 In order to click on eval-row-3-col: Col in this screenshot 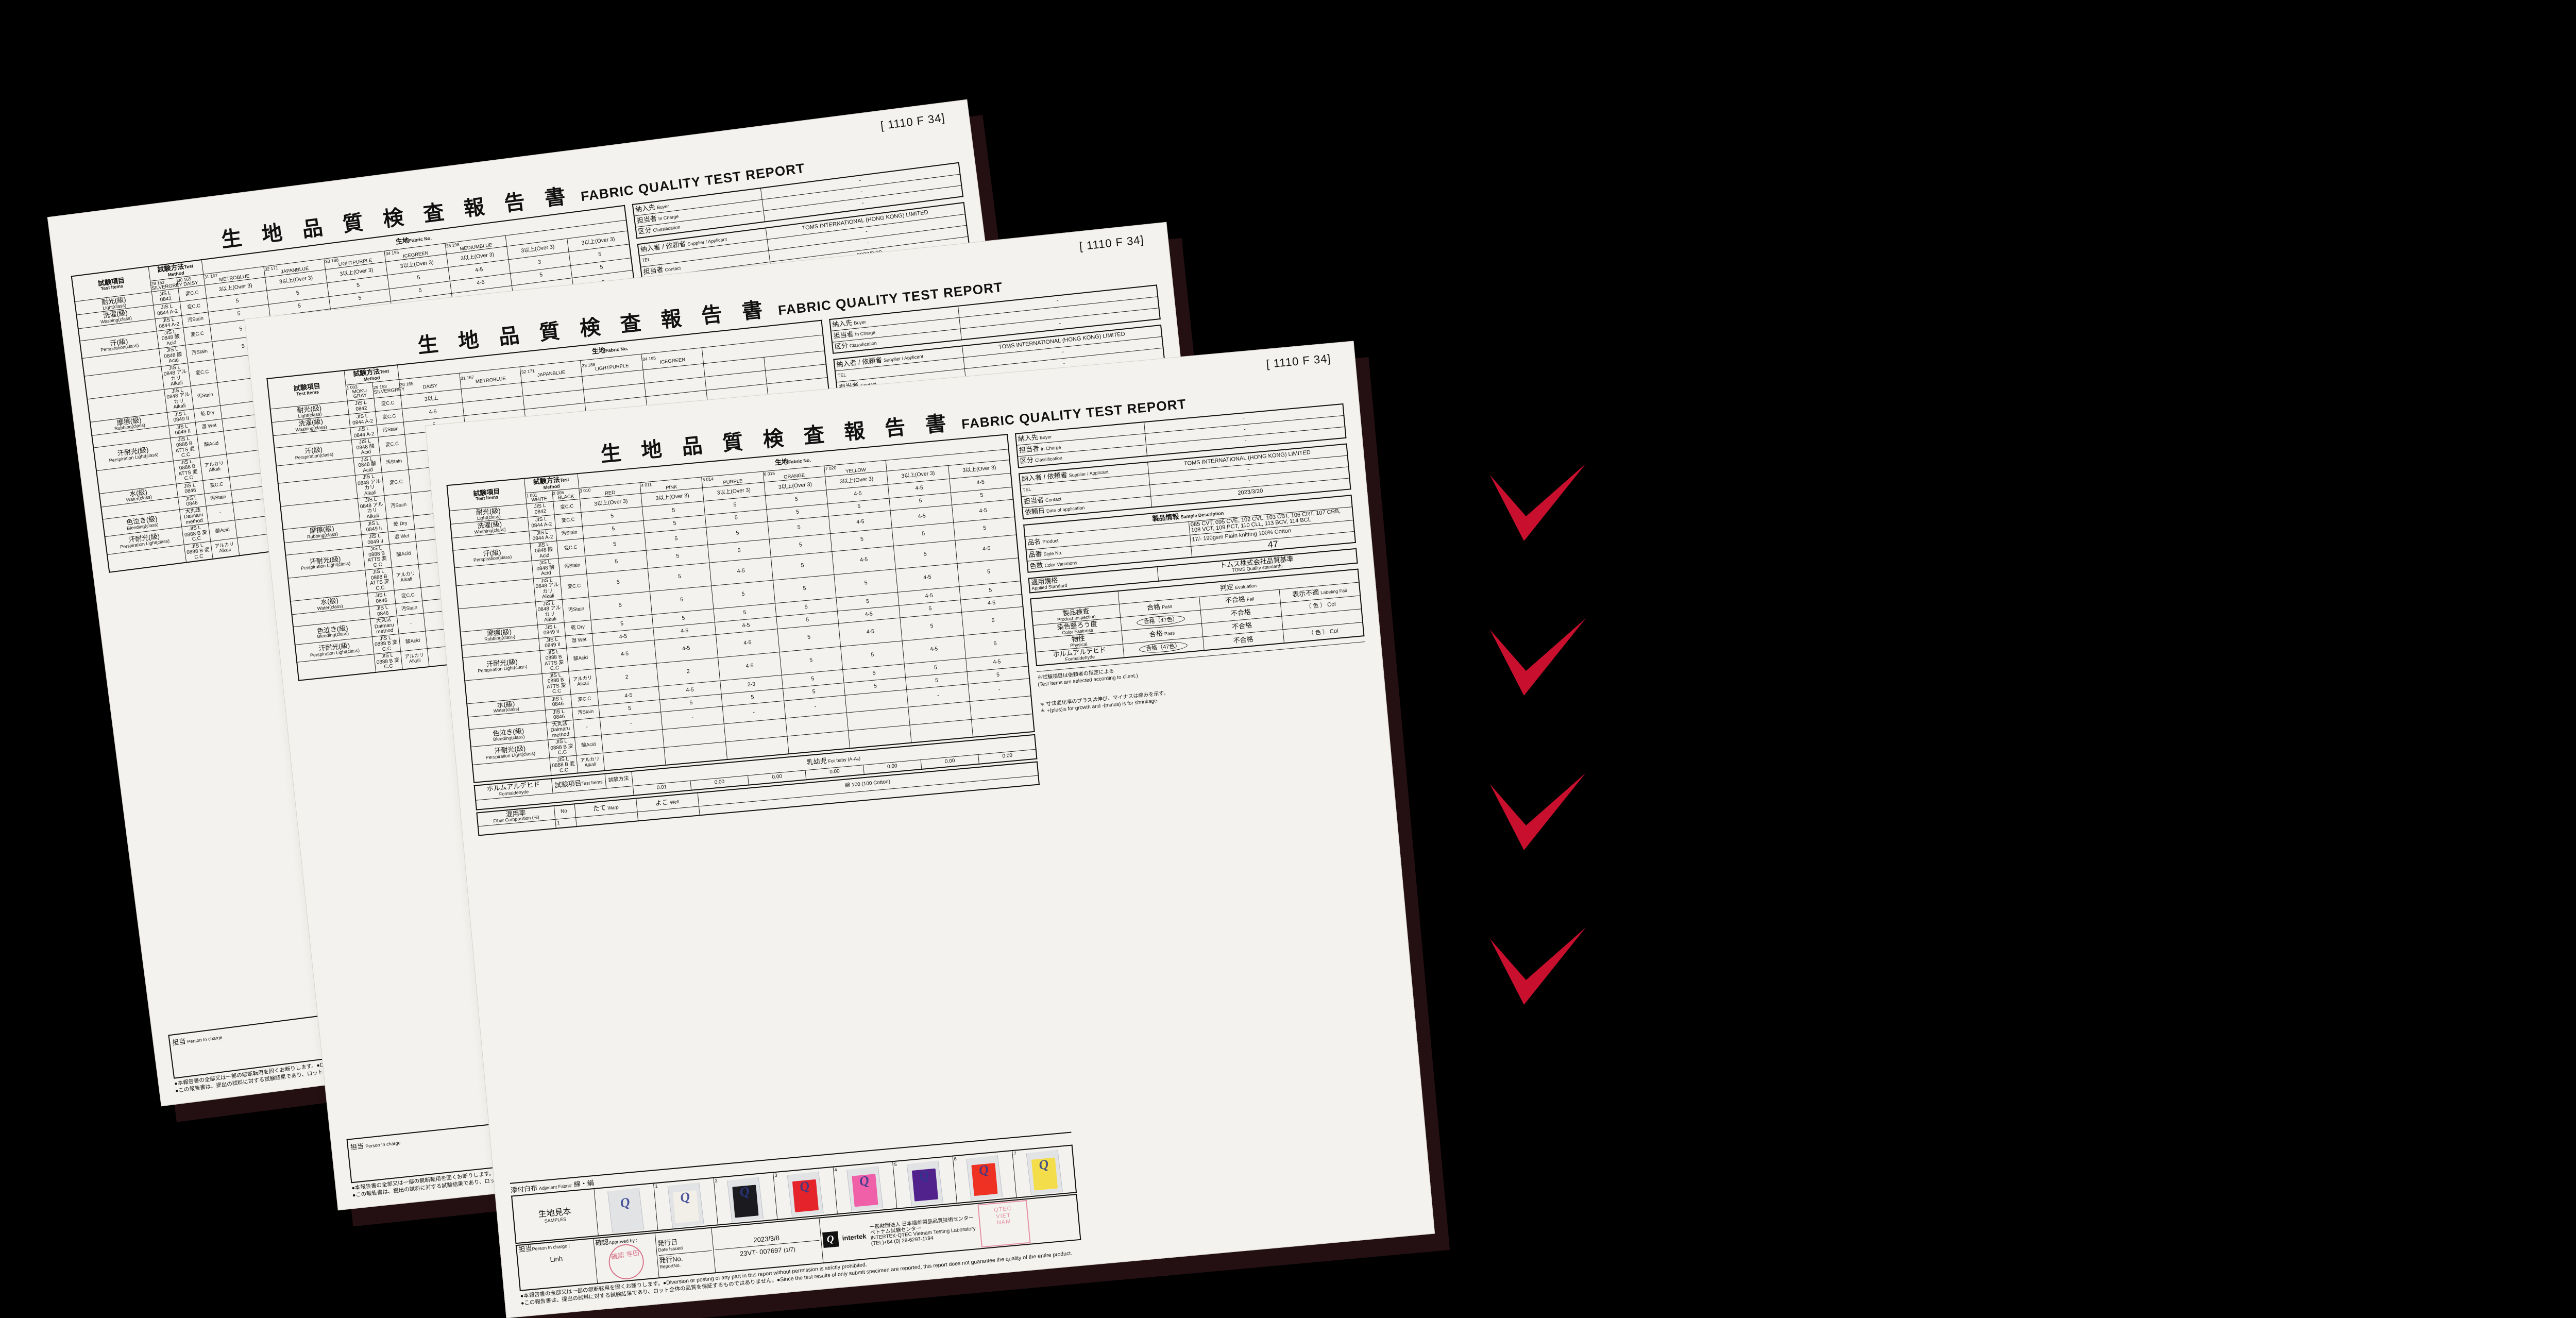, I will do `click(1333, 632)`.